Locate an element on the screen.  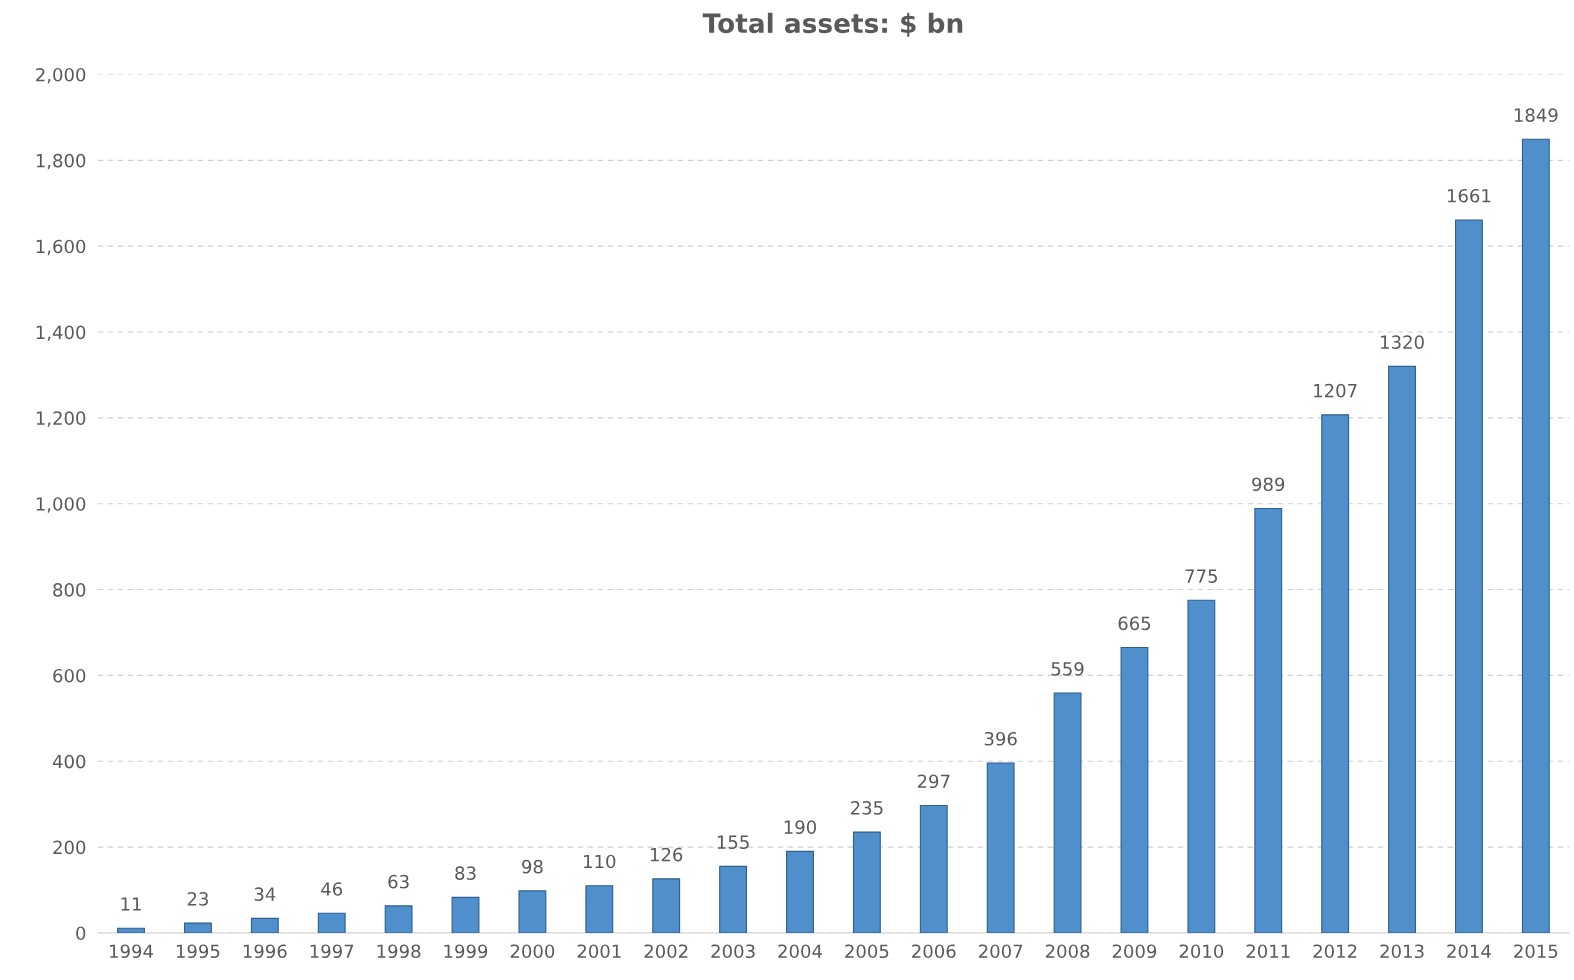
x-tick-label: 1996 is located at coordinates (265, 951).